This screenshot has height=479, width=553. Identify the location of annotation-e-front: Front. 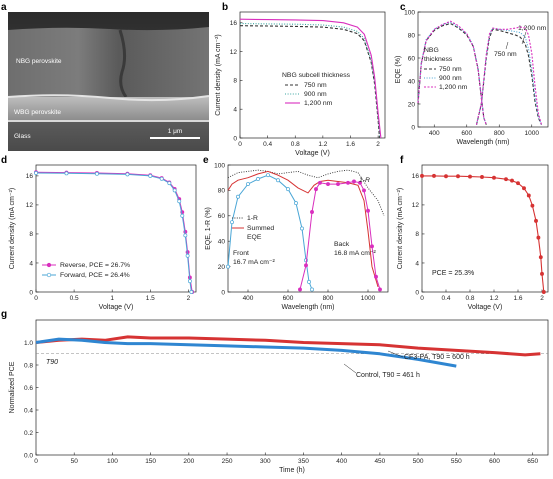
(241, 253).